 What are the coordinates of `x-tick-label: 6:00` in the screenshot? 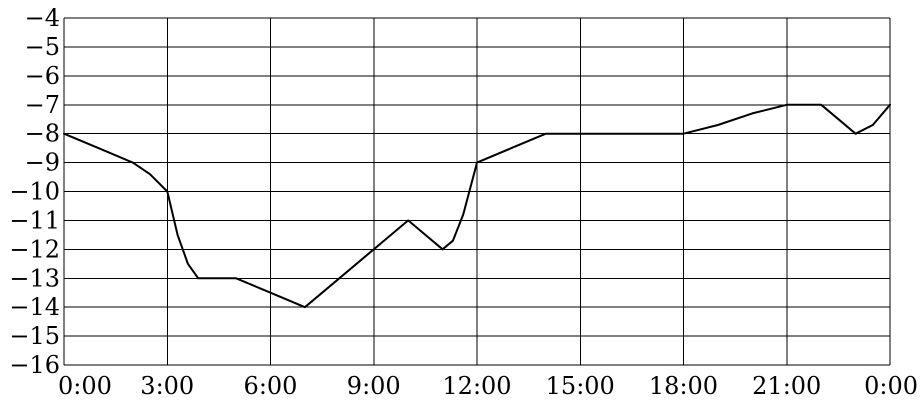 It's located at (271, 386).